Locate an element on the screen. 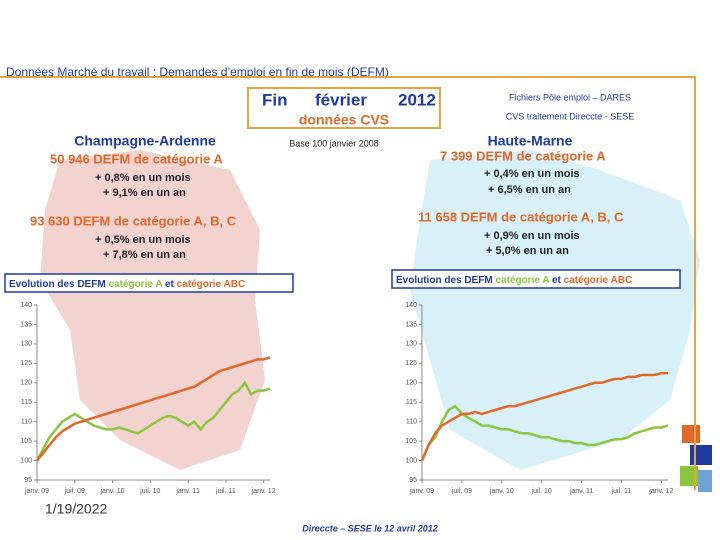 The width and height of the screenshot is (720, 540). variation: + 0,5% en un mois is located at coordinates (143, 240).